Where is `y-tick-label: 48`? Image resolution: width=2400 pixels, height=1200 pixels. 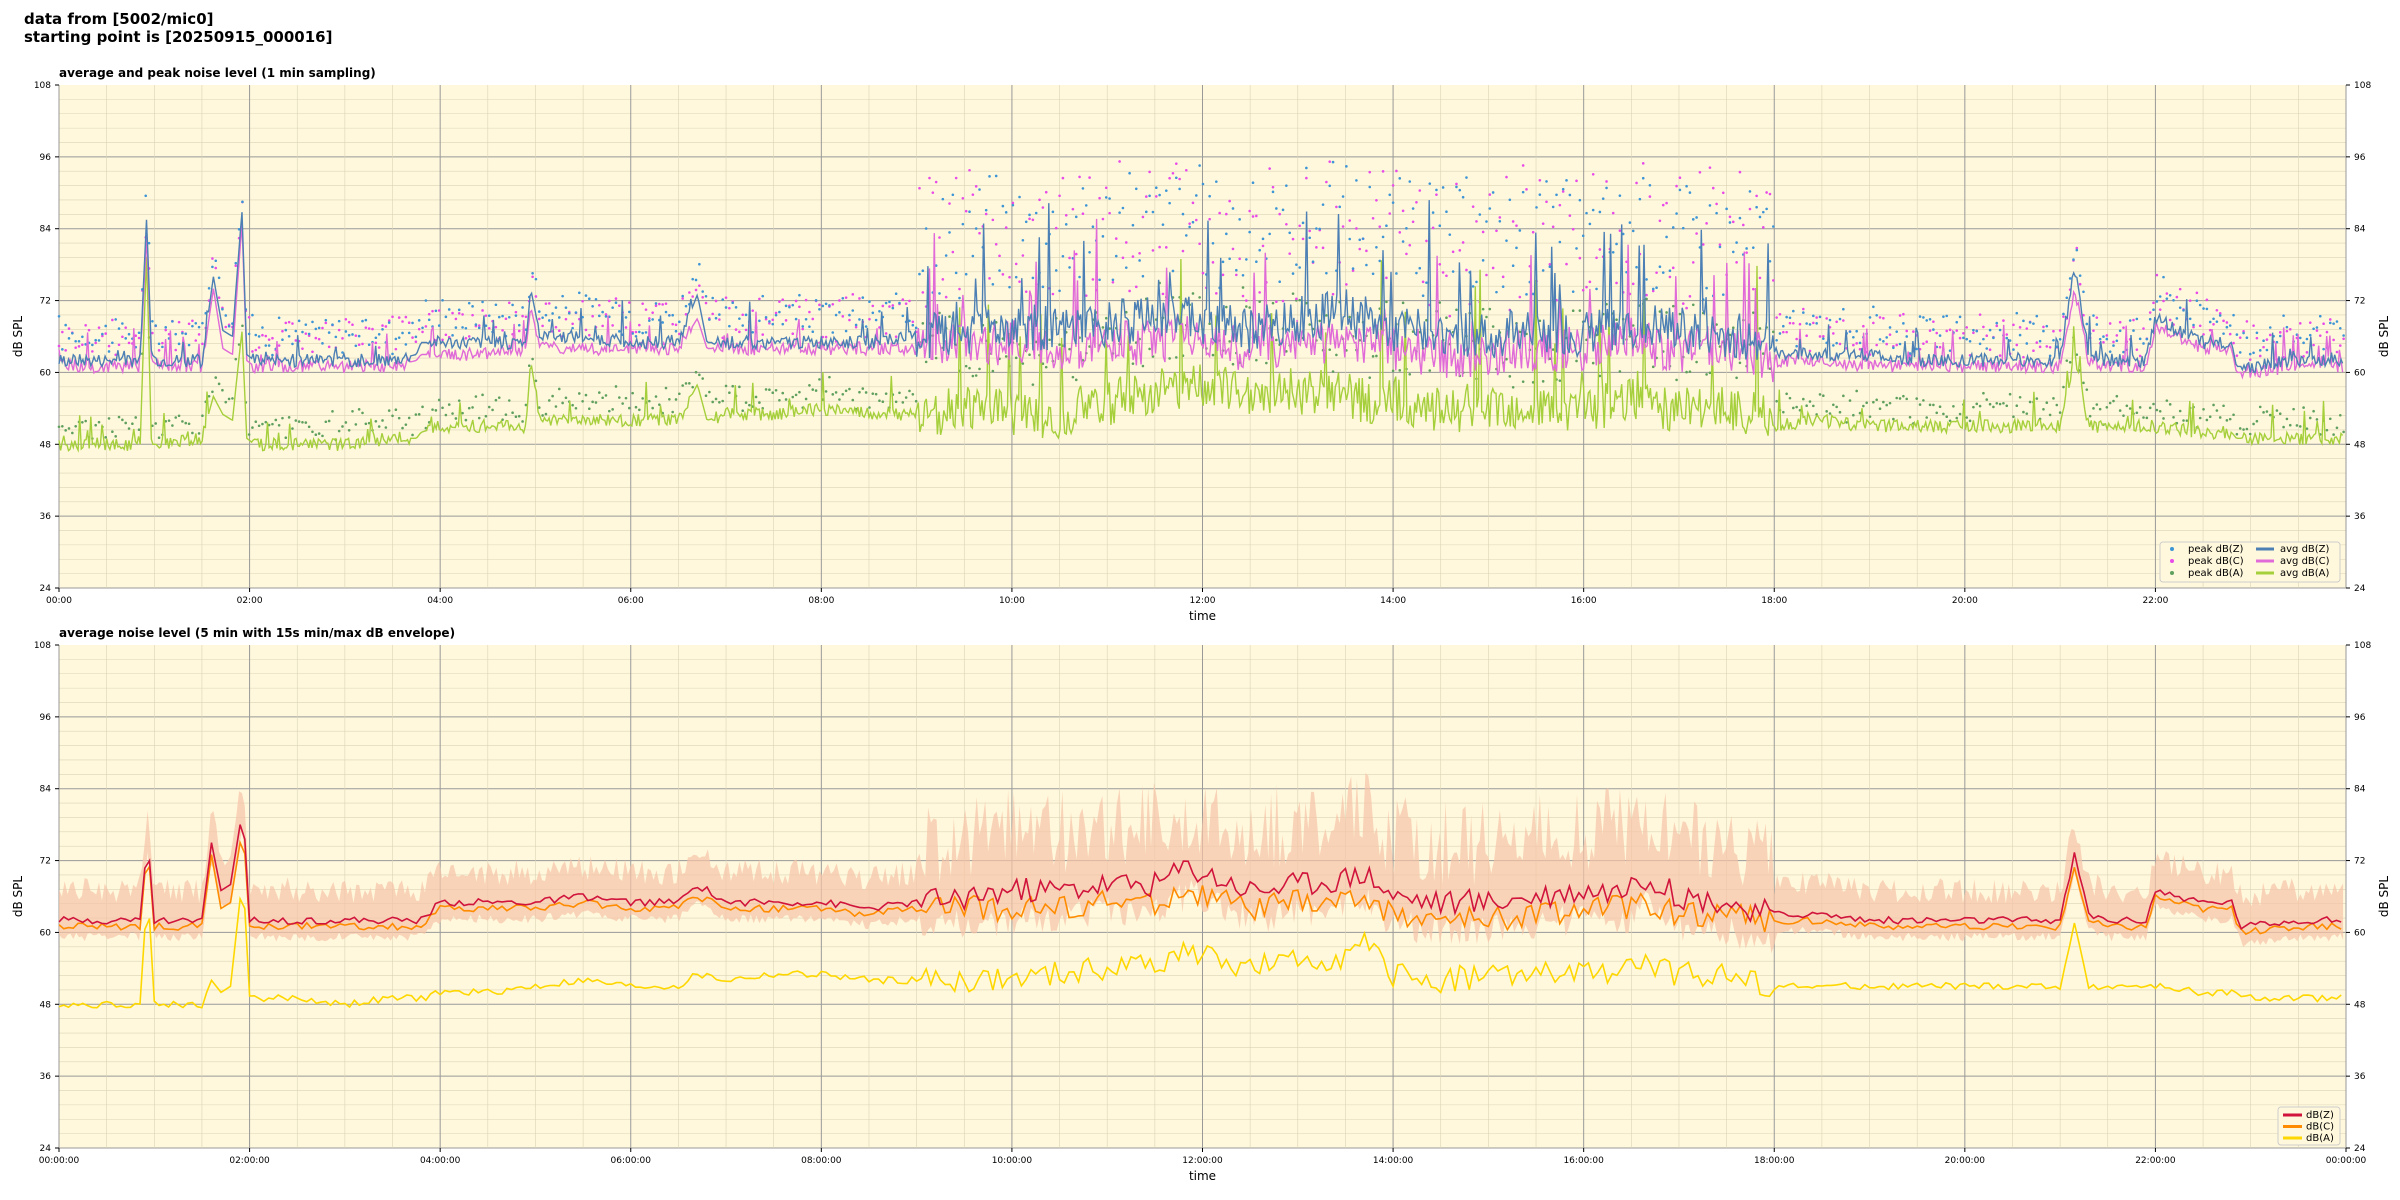
y-tick-label: 48 is located at coordinates (46, 1005).